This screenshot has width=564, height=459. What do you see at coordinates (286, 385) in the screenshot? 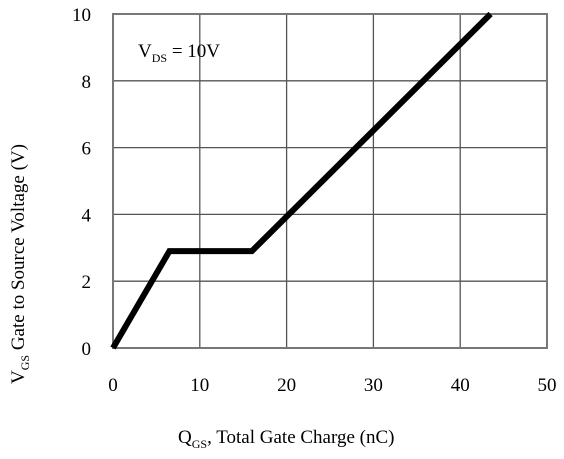
I see `x-tick-label: 20` at bounding box center [286, 385].